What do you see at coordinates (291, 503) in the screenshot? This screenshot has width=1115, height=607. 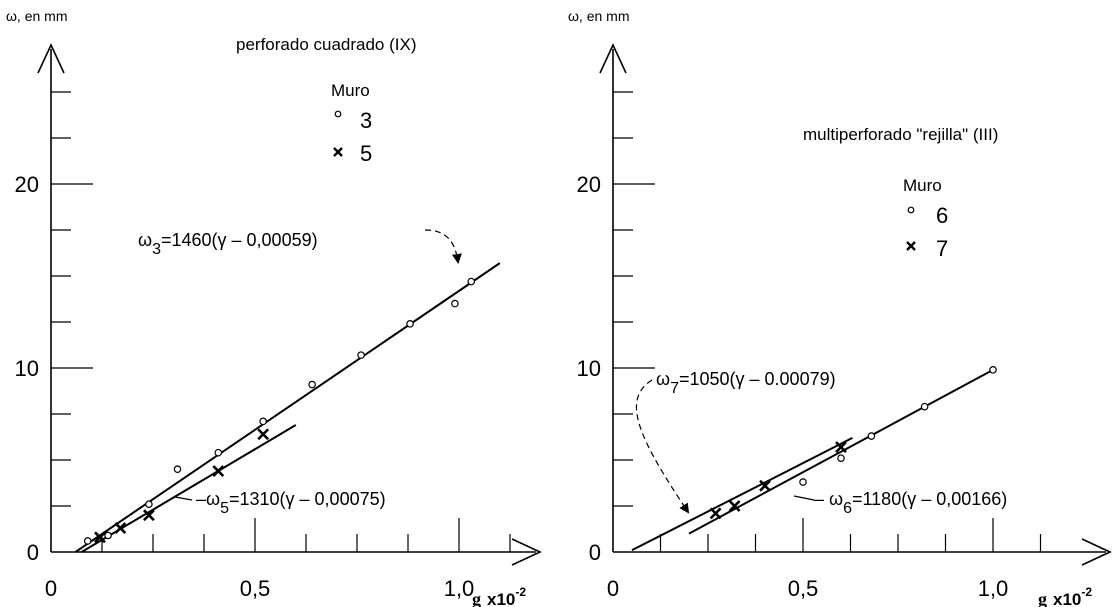 I see `left-fit-label-5: –ω5=1310(γ – 0,00075)` at bounding box center [291, 503].